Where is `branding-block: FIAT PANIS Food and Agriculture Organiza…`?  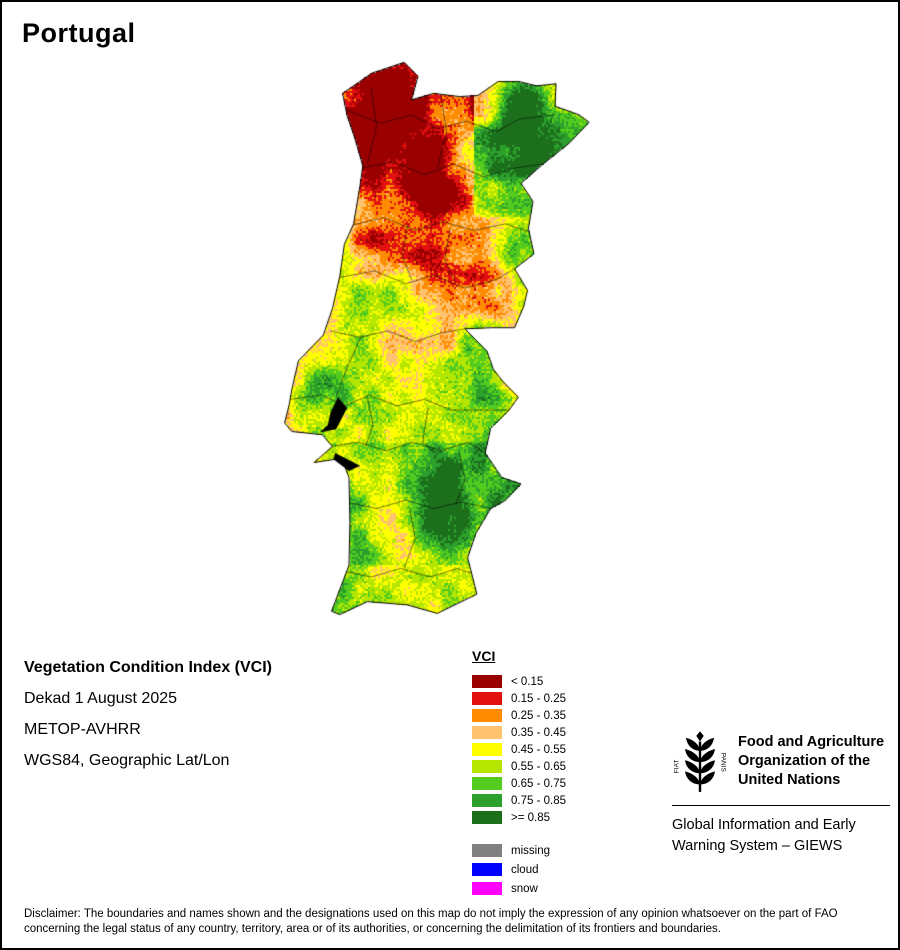 branding-block: FIAT PANIS Food and Agriculture Organiza… is located at coordinates (781, 793).